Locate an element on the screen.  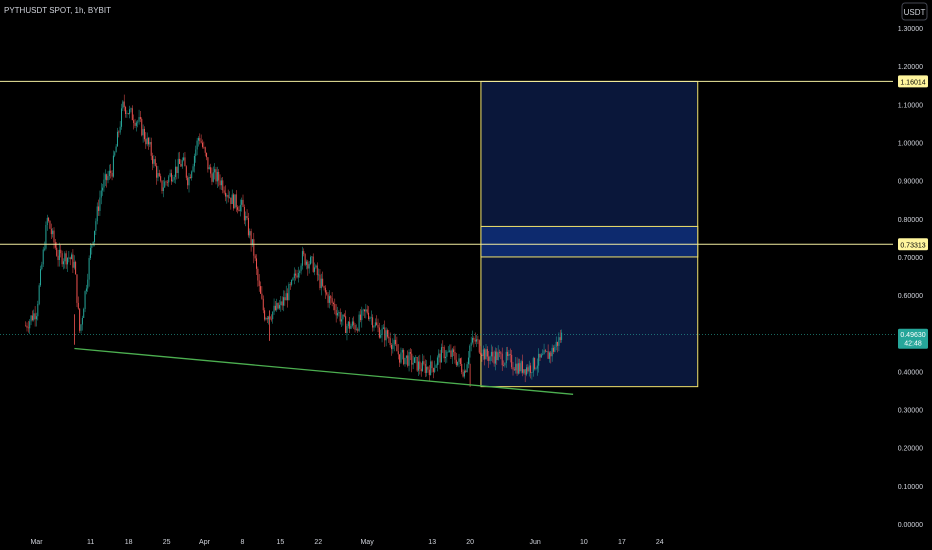
entry-zone is located at coordinates (589, 241).